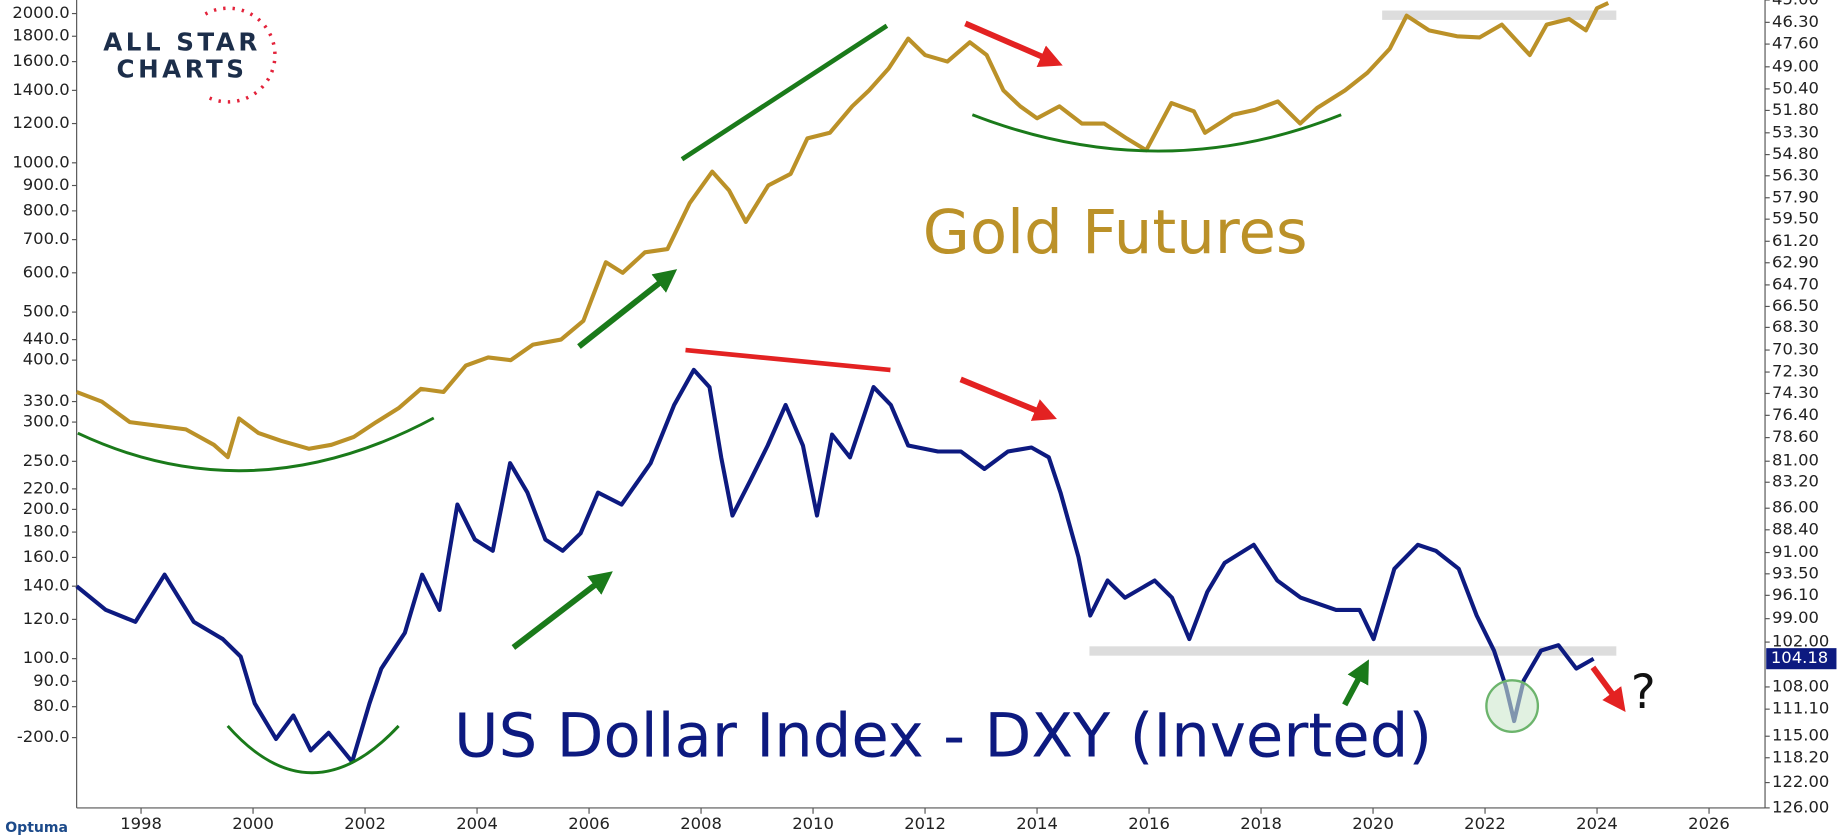 This screenshot has width=1837, height=836. Describe the element at coordinates (1800, 756) in the screenshot. I see `y2-tick-label: 118.20` at that location.